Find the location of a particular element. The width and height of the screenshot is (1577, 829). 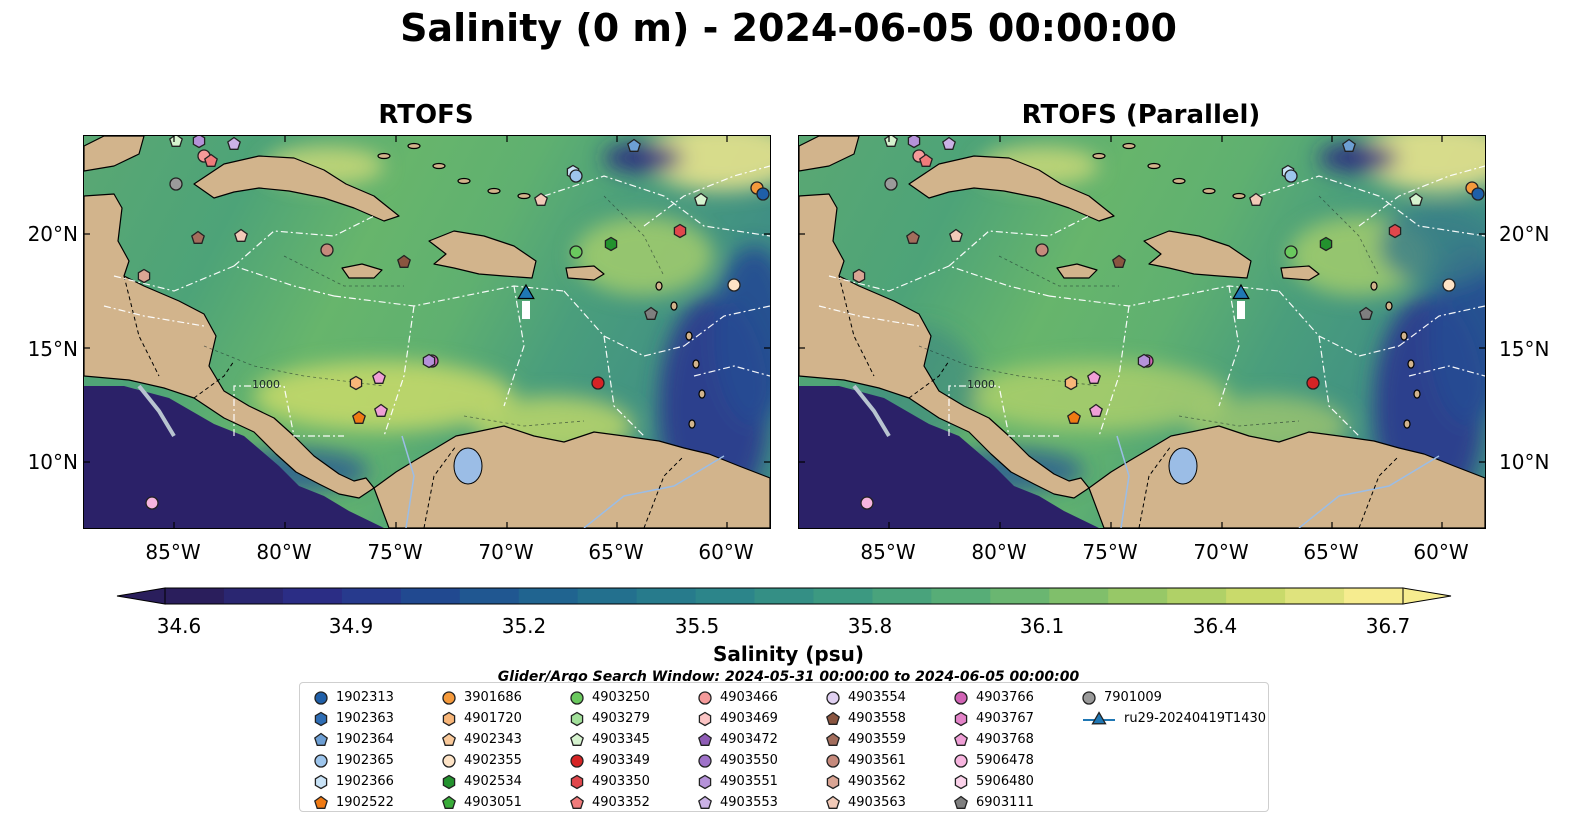

legend-item: 4902355 is located at coordinates (482, 760).